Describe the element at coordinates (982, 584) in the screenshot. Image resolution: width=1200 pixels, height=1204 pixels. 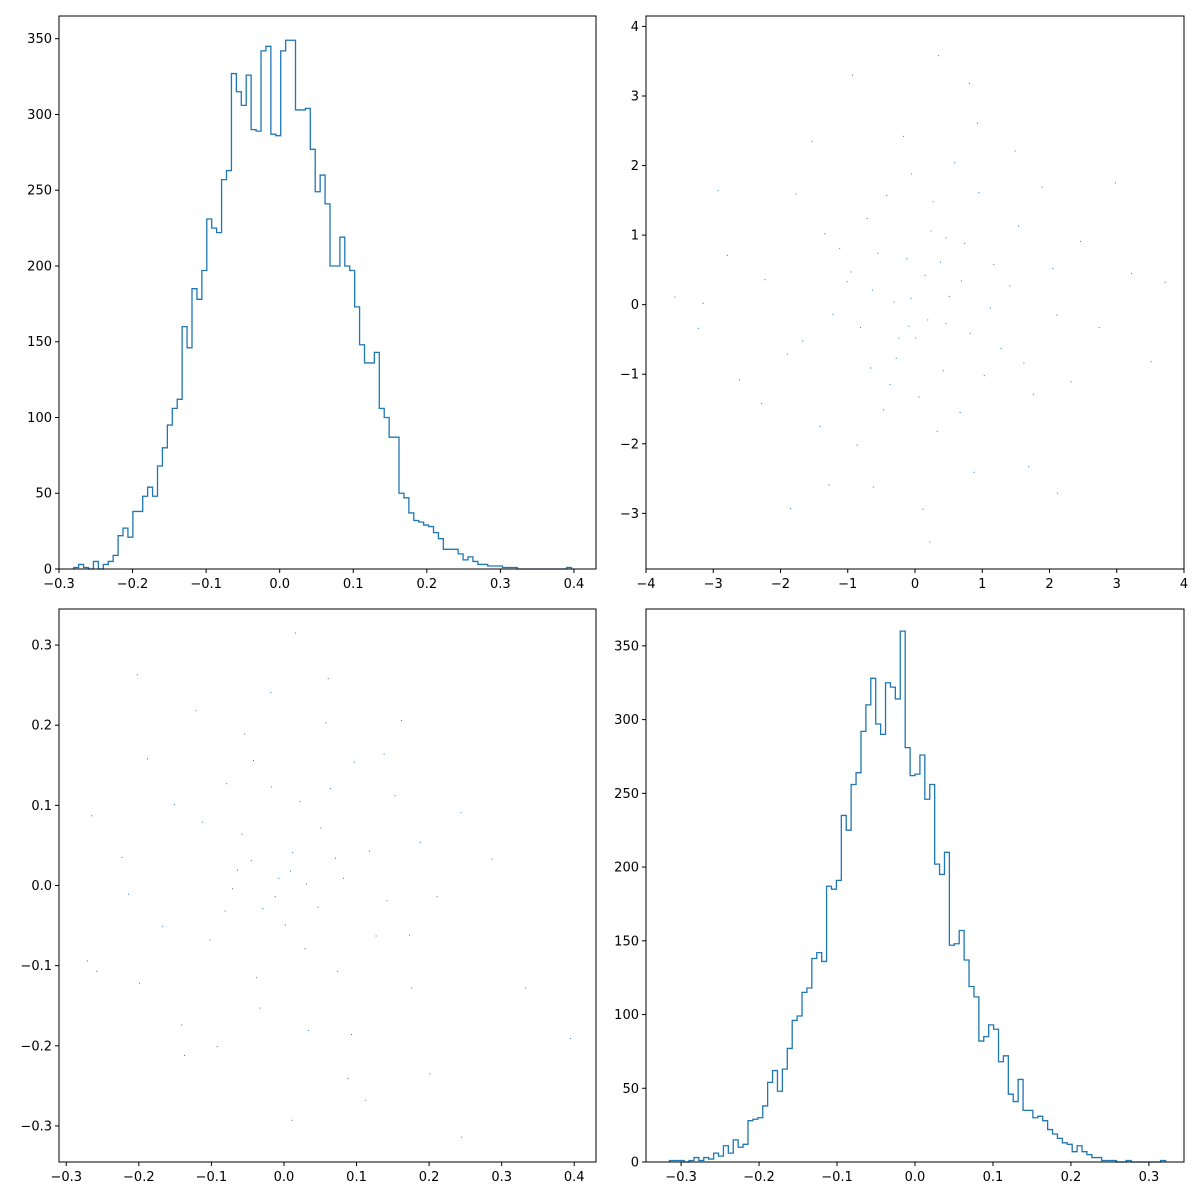
I see `x-tick-label: 1` at that location.